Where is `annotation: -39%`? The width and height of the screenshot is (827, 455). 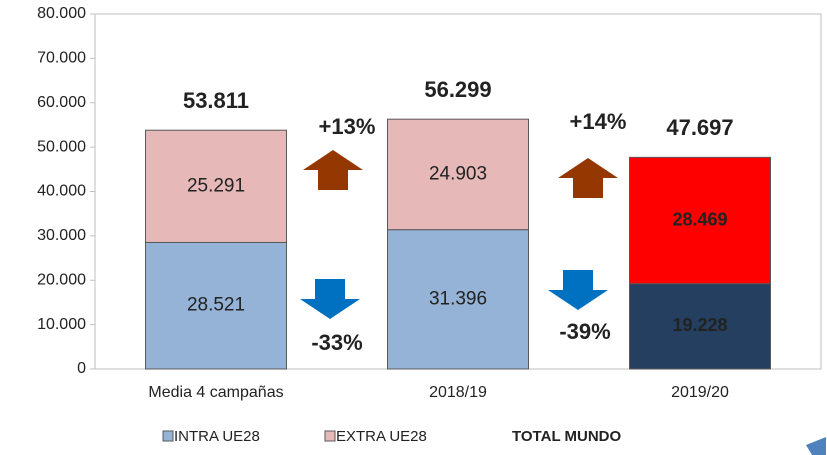
annotation: -39% is located at coordinates (584, 331).